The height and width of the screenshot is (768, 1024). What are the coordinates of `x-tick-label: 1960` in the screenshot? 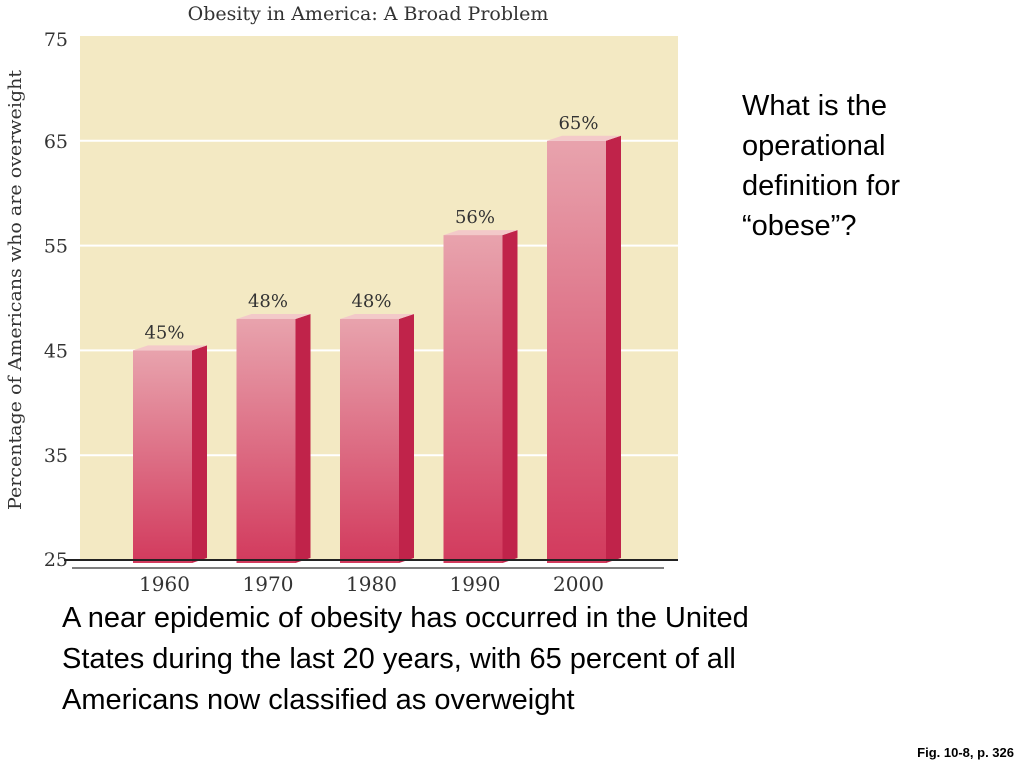 It's located at (164, 584).